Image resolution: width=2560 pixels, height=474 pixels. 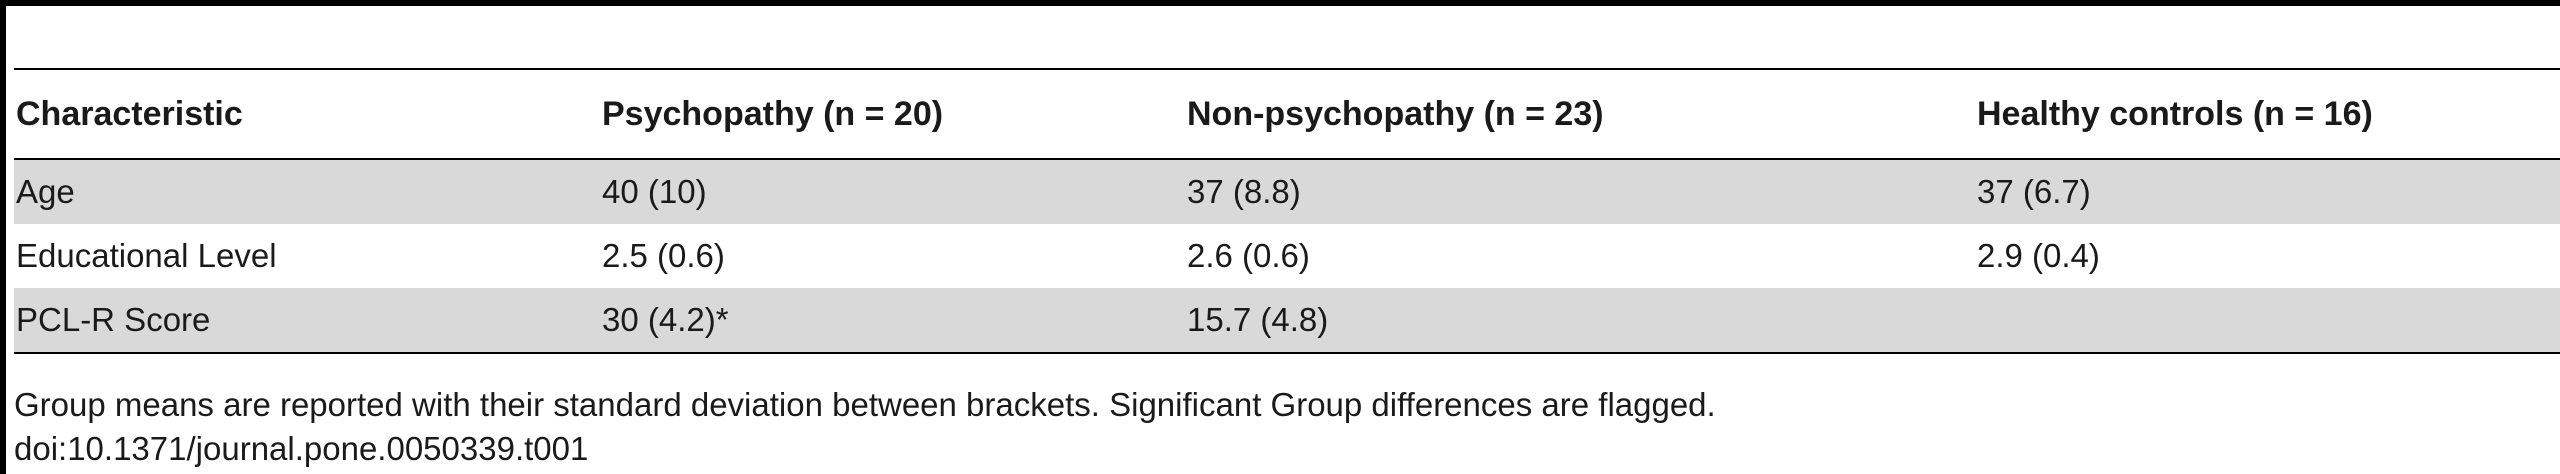 What do you see at coordinates (1248, 255) in the screenshot?
I see `cell-non-psychopathy: 2.6 (0.6)` at bounding box center [1248, 255].